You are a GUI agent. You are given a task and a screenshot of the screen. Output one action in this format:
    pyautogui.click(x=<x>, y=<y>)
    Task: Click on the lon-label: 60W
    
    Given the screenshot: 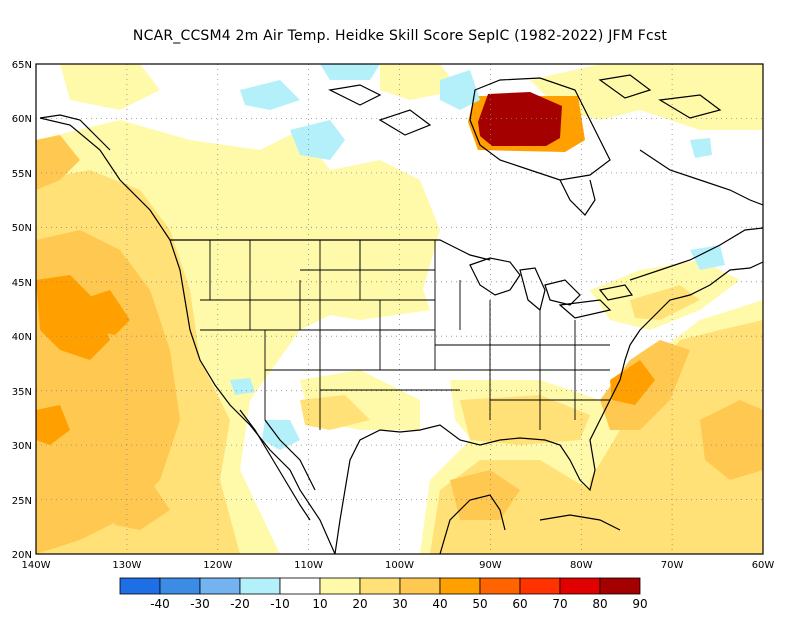 What is the action you would take?
    pyautogui.click(x=763, y=565)
    